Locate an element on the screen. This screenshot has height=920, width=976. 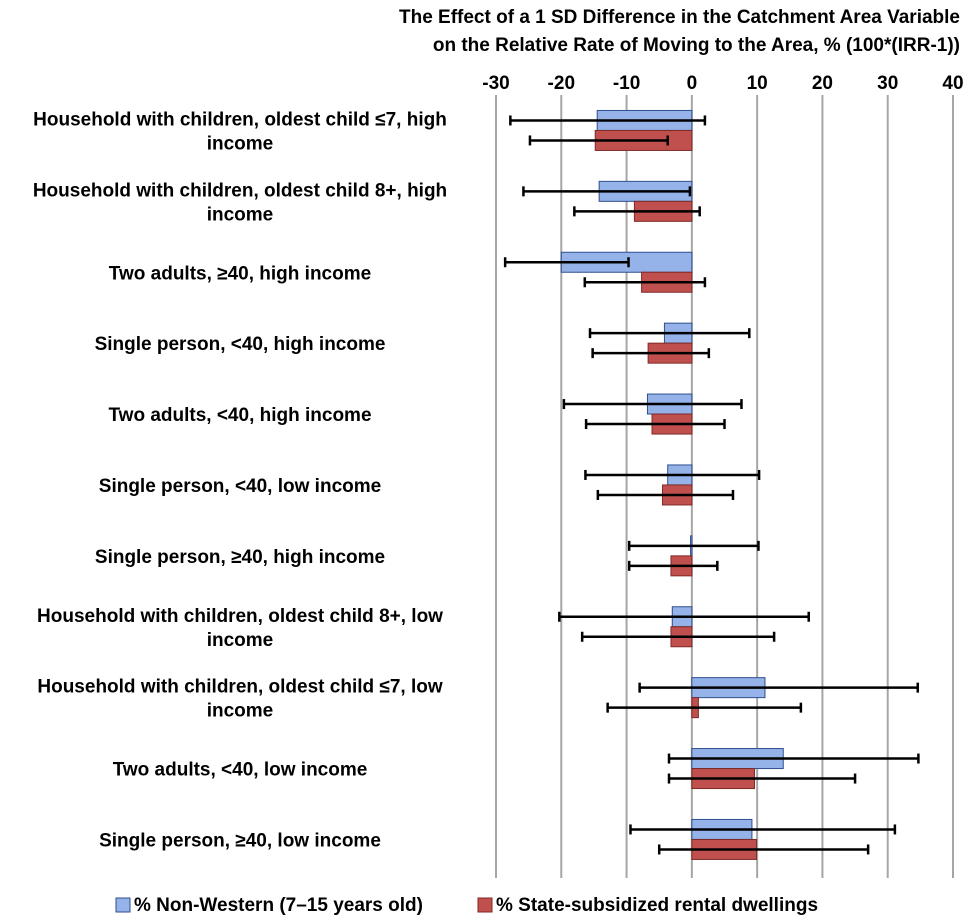
category-label: Two adults, <40, high income is located at coordinates (239, 415).